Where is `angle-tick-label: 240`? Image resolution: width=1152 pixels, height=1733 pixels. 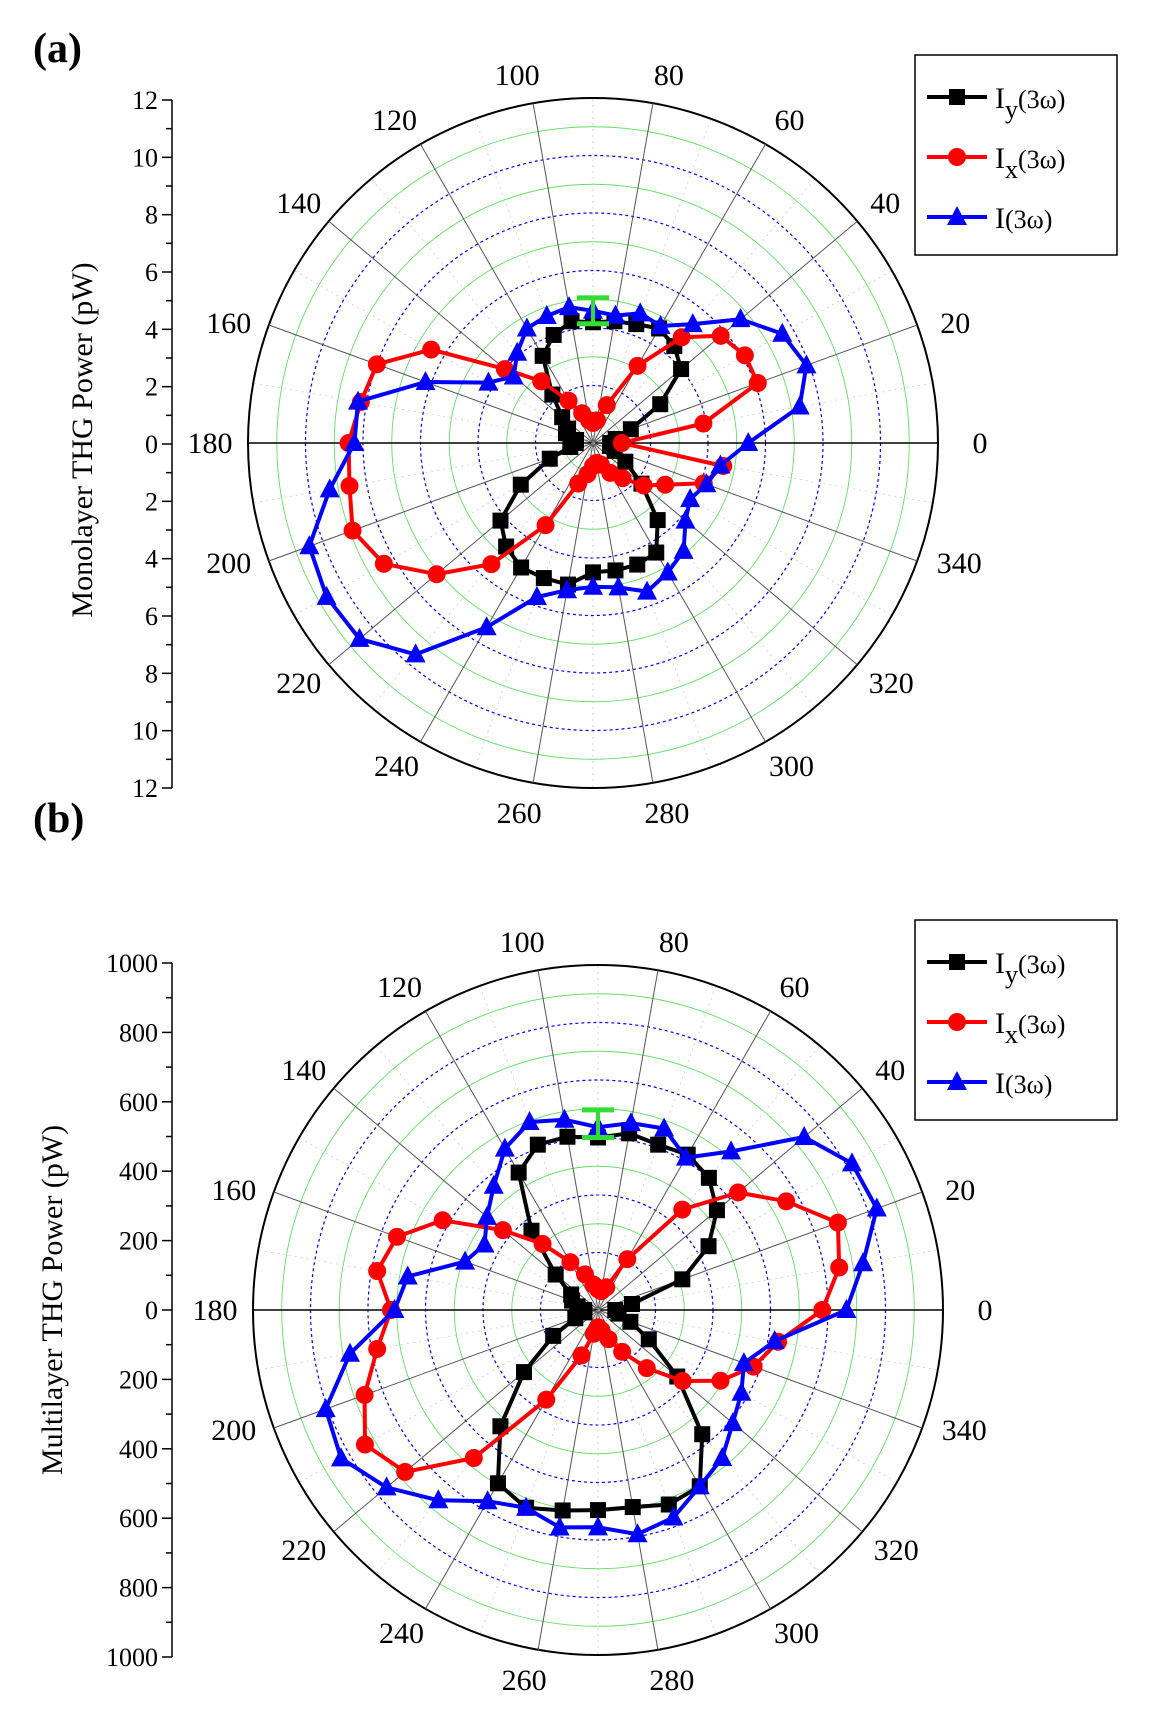
angle-tick-label: 240 is located at coordinates (396, 766).